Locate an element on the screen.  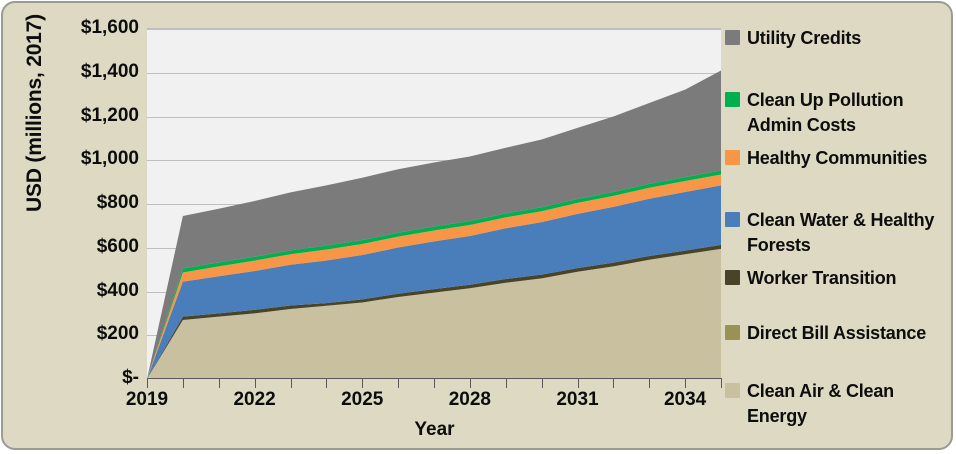
x-axis-line is located at coordinates (434, 378).